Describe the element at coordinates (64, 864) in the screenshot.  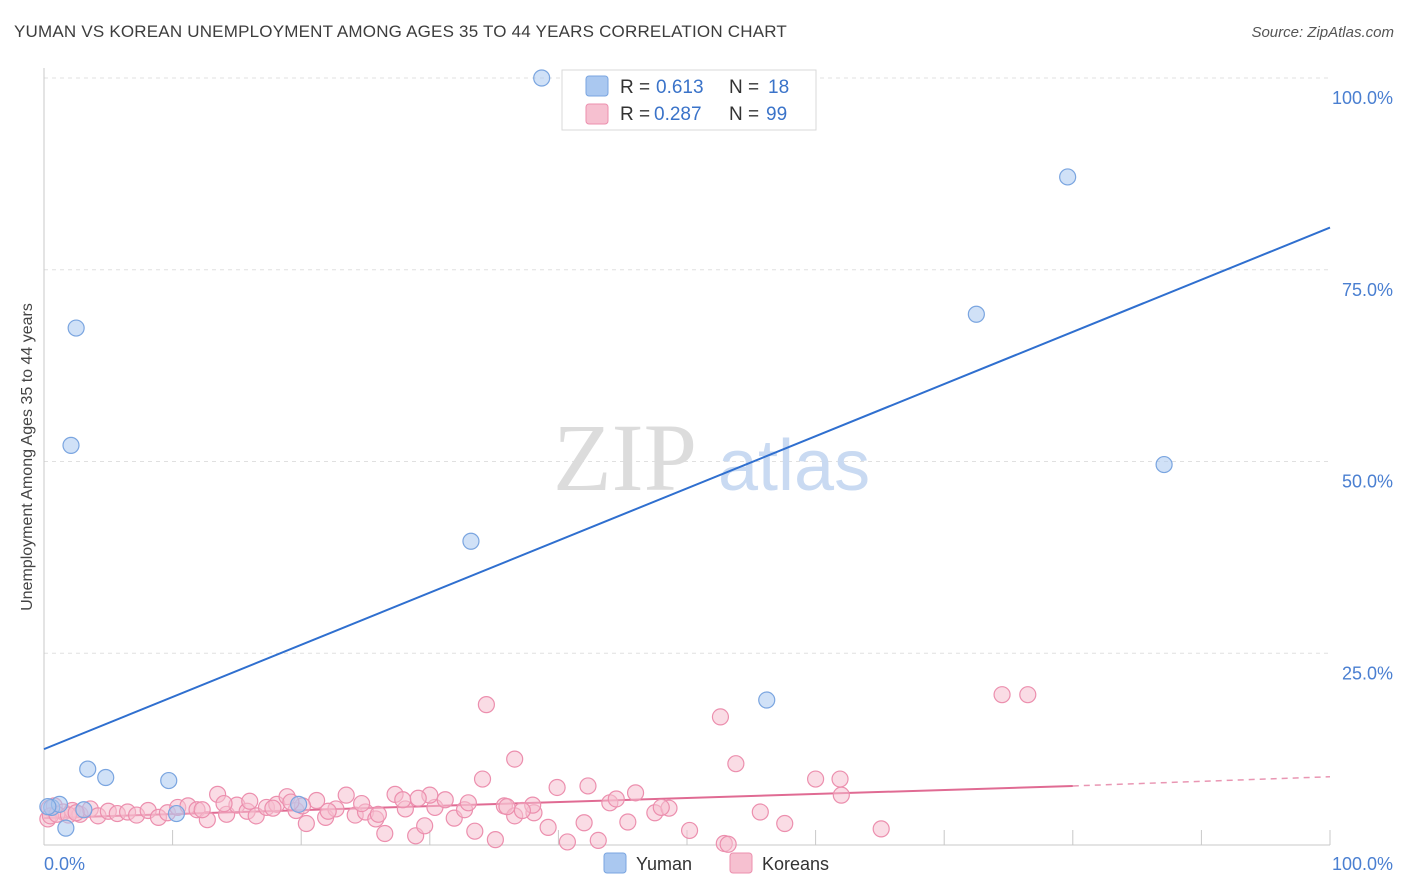
I see `x-tick-label: 0.0%` at that location.